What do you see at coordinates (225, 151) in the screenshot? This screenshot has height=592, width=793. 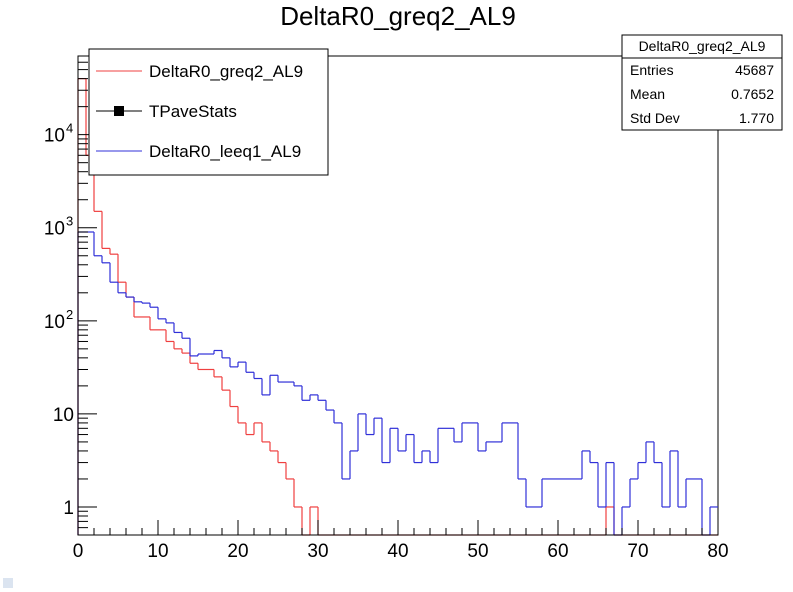 I see `legend-label-leeq1: DeltaR0_leeq1_AL9` at bounding box center [225, 151].